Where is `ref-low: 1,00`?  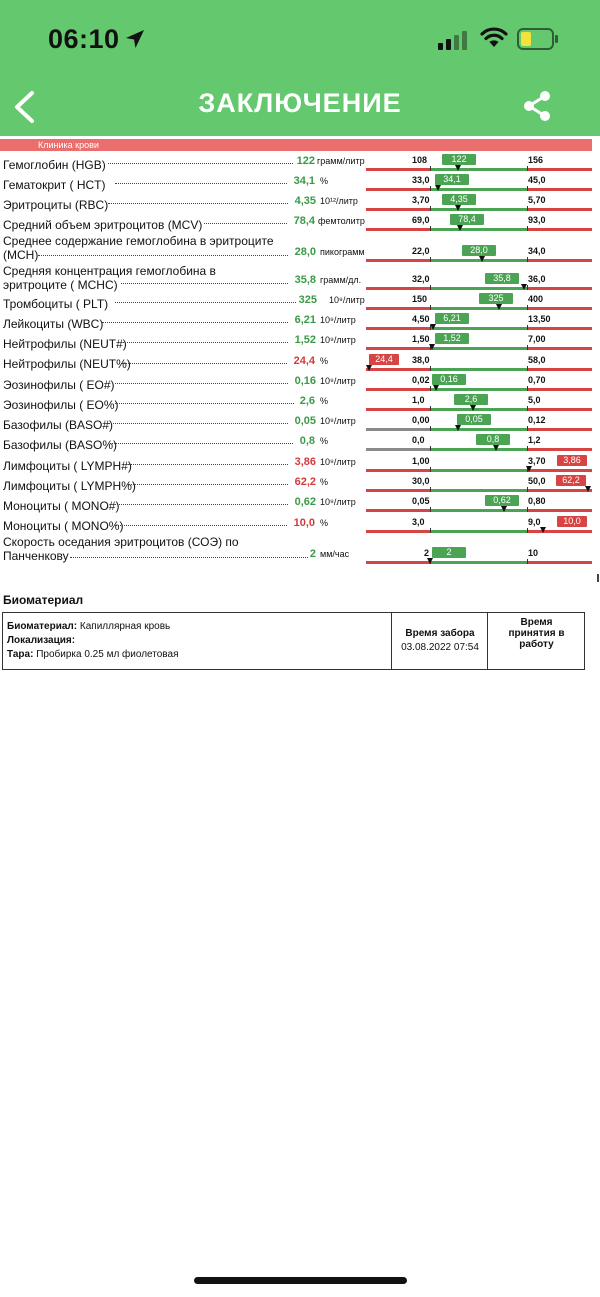 ref-low: 1,00 is located at coordinates (421, 461).